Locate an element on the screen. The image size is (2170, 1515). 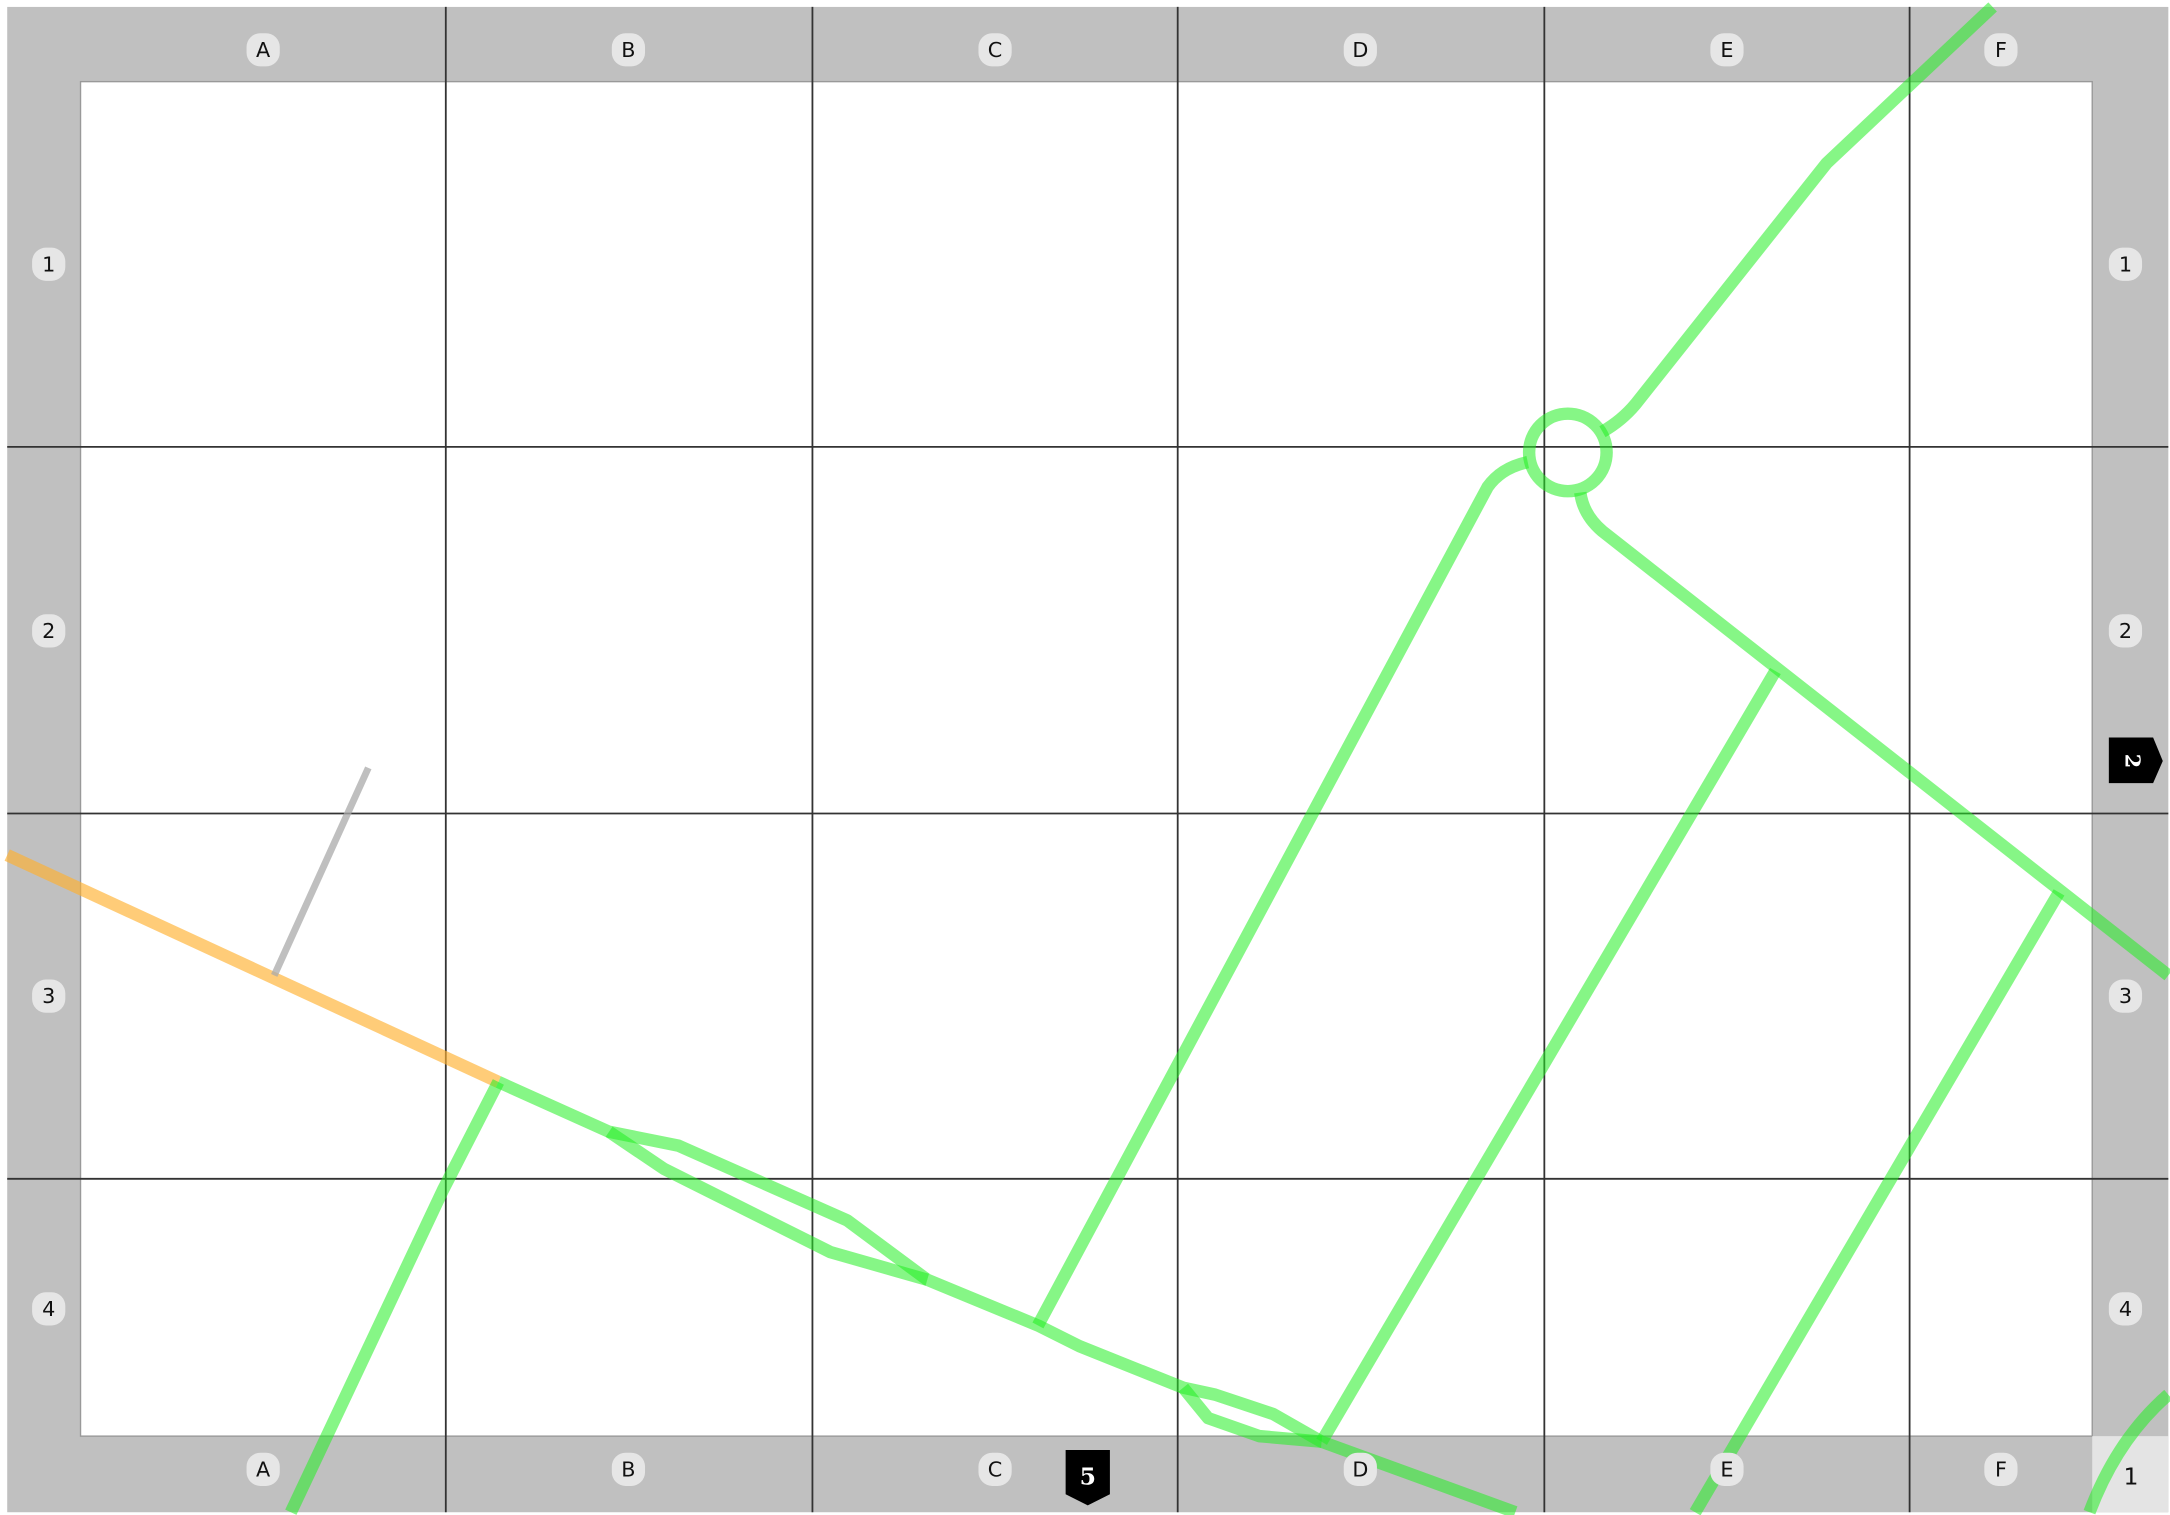
major-road is located at coordinates (252, 968).